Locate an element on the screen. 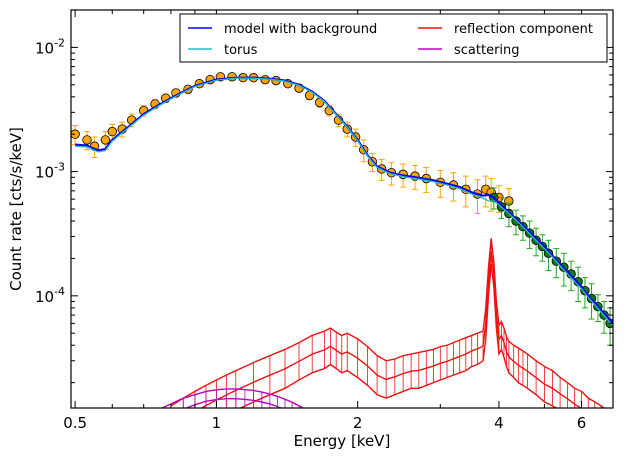 The height and width of the screenshot is (459, 624). x-tick-label: 1 is located at coordinates (217, 423).